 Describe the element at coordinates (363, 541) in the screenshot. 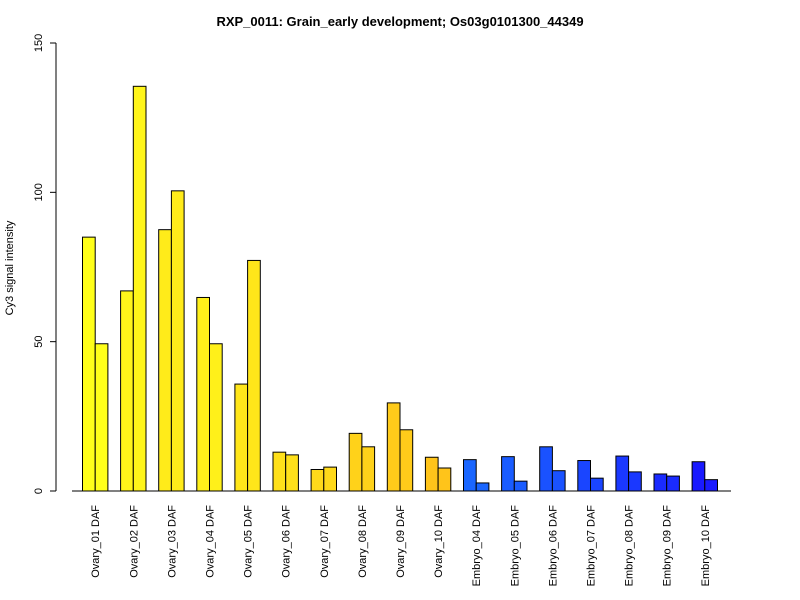

I see `x-tick-label: Ovary_08 DAF` at that location.